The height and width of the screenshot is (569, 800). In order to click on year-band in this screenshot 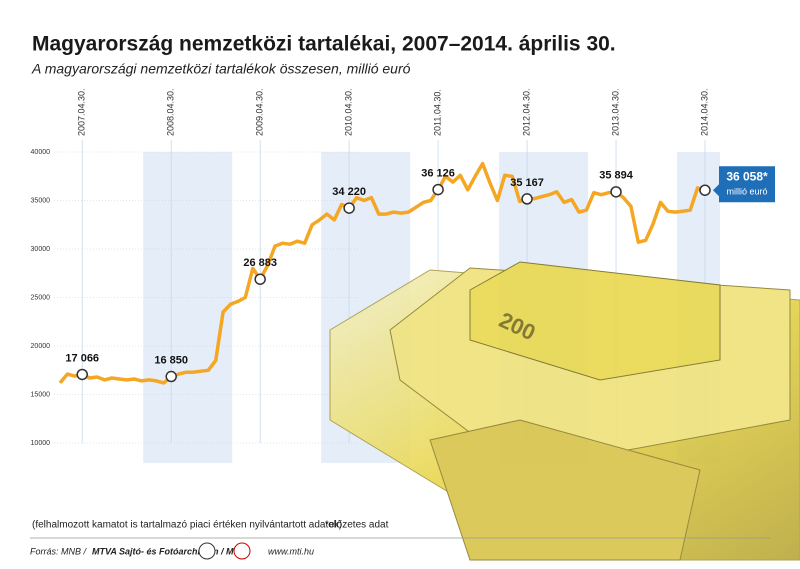, I will do `click(188, 307)`.